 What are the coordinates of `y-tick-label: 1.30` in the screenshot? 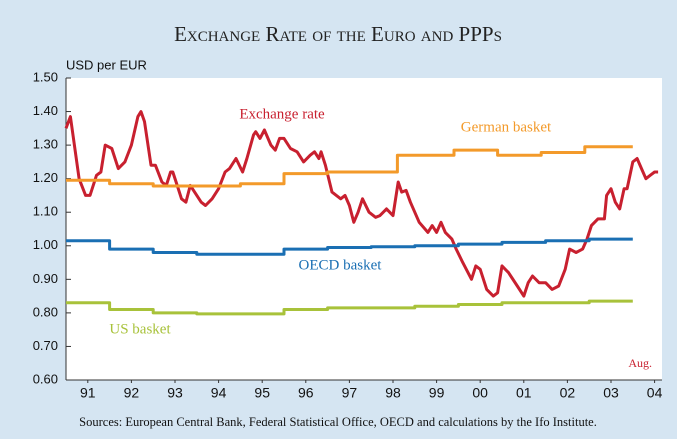 It's located at (45, 144).